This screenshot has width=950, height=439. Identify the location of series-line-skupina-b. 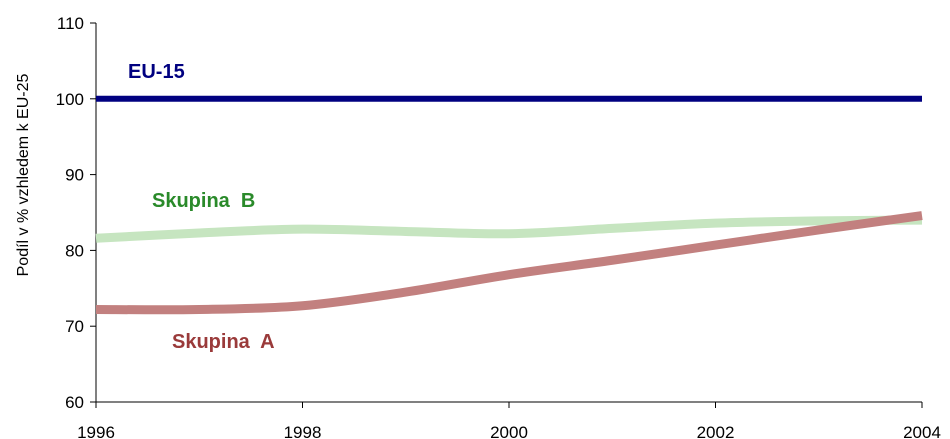
(509, 229).